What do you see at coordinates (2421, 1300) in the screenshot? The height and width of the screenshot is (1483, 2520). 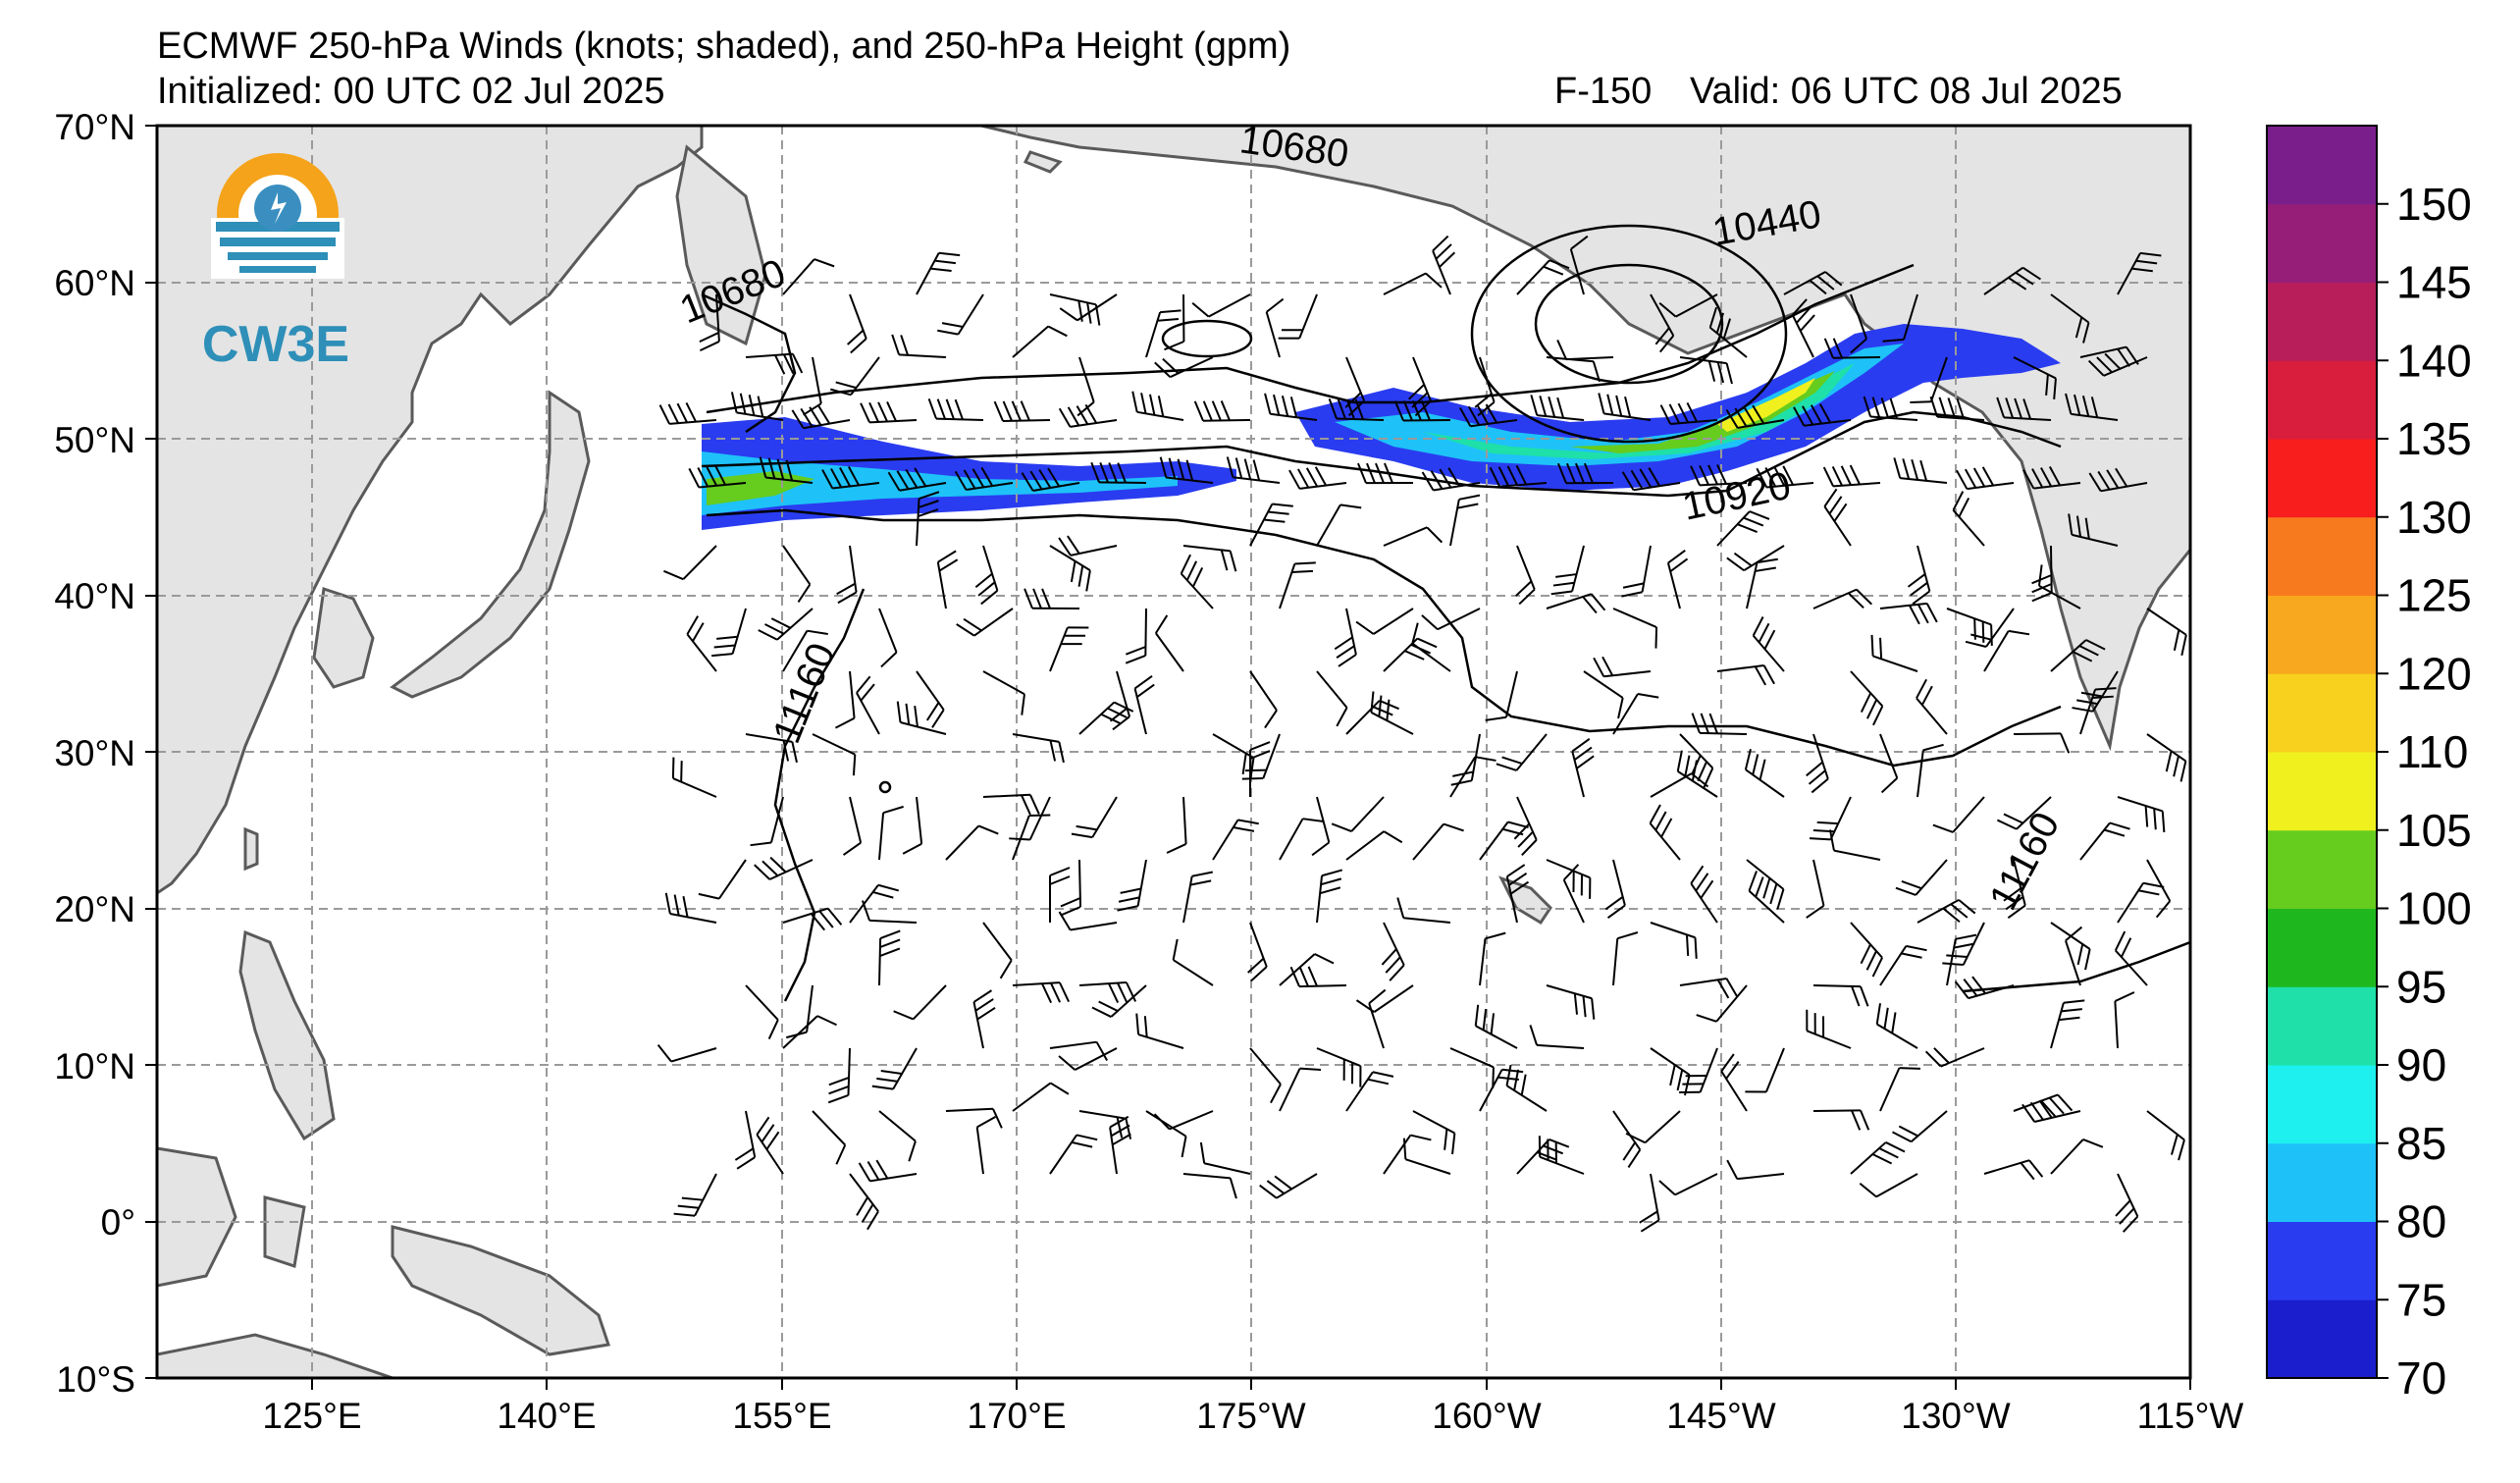 I see `colorbar-label: 75` at bounding box center [2421, 1300].